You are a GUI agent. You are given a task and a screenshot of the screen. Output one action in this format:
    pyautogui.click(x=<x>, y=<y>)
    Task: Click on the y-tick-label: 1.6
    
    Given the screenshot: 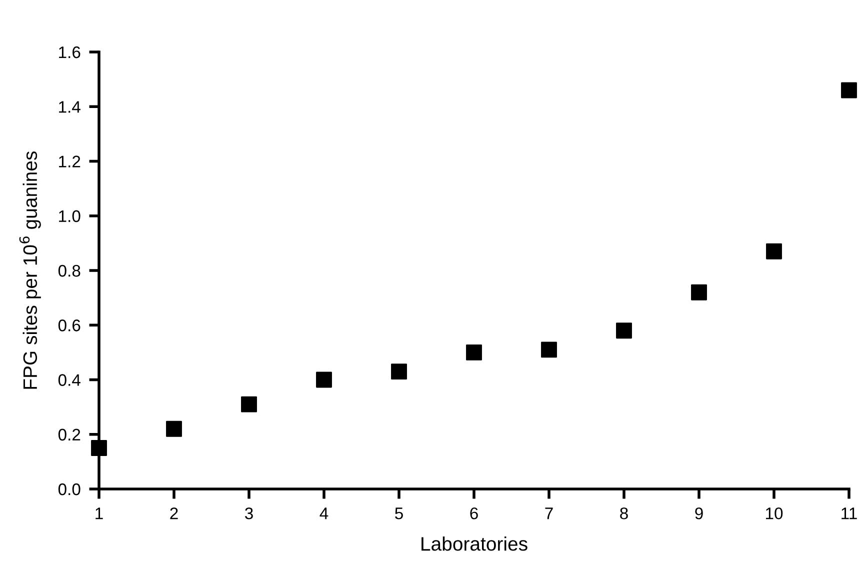 What is the action you would take?
    pyautogui.click(x=69, y=52)
    